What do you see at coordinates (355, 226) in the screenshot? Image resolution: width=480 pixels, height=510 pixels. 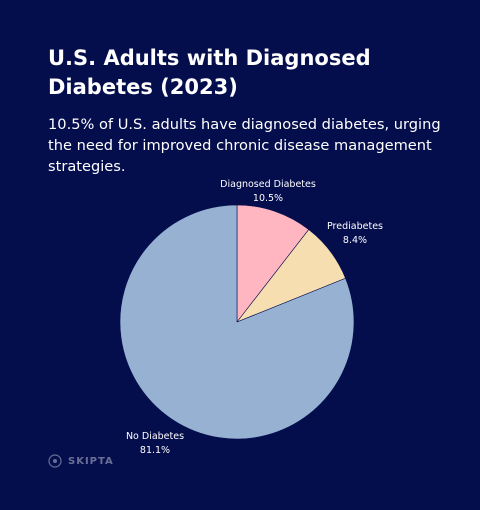 I see `slice-label-prediabetes: Prediabetes` at bounding box center [355, 226].